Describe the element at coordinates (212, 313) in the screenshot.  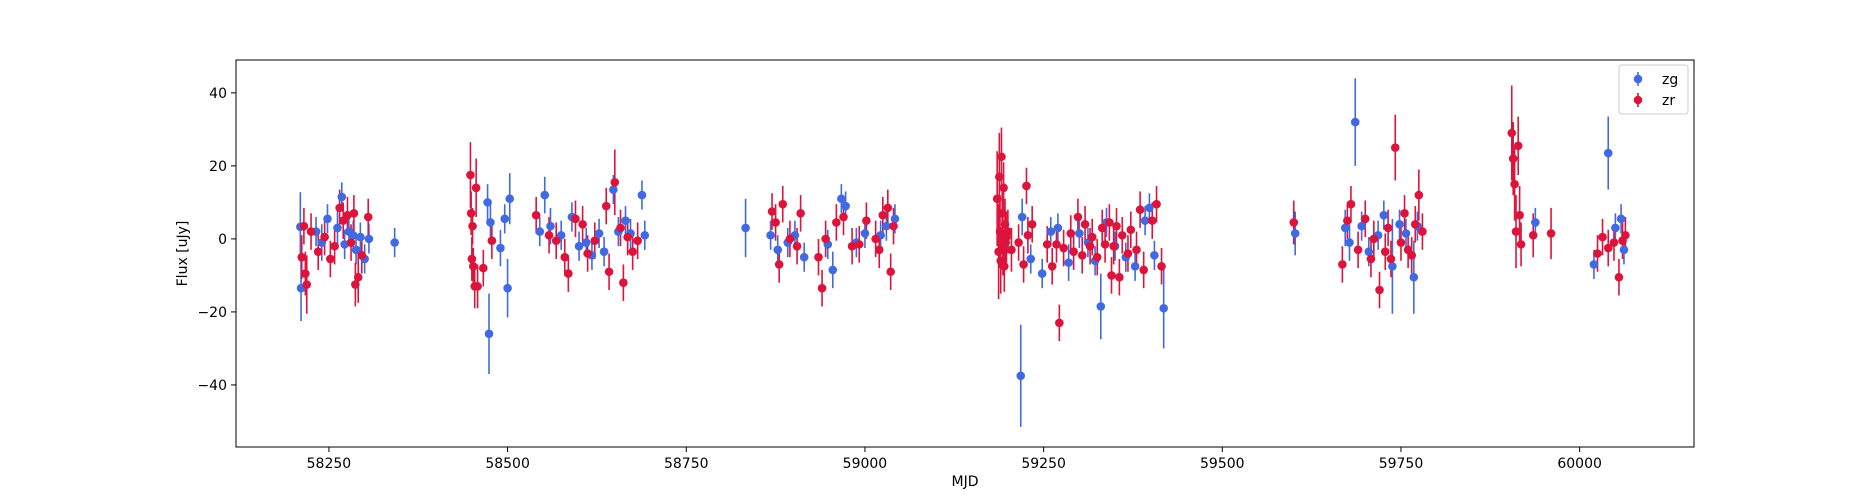
I see `y-tick-label: −20` at that location.